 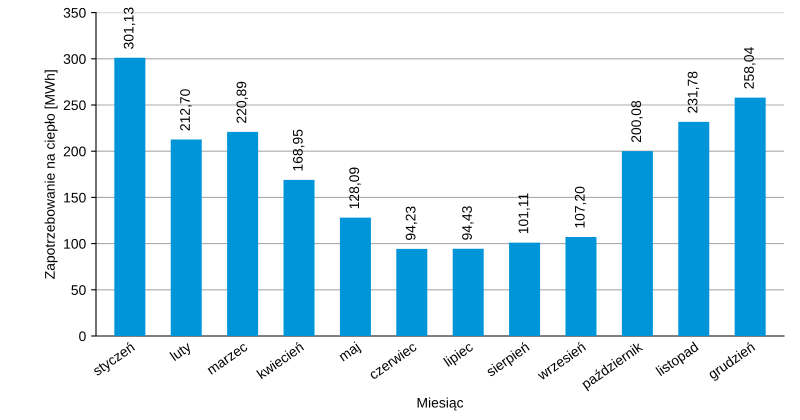 I want to click on x-axis-title: Miesiąc, so click(x=441, y=403).